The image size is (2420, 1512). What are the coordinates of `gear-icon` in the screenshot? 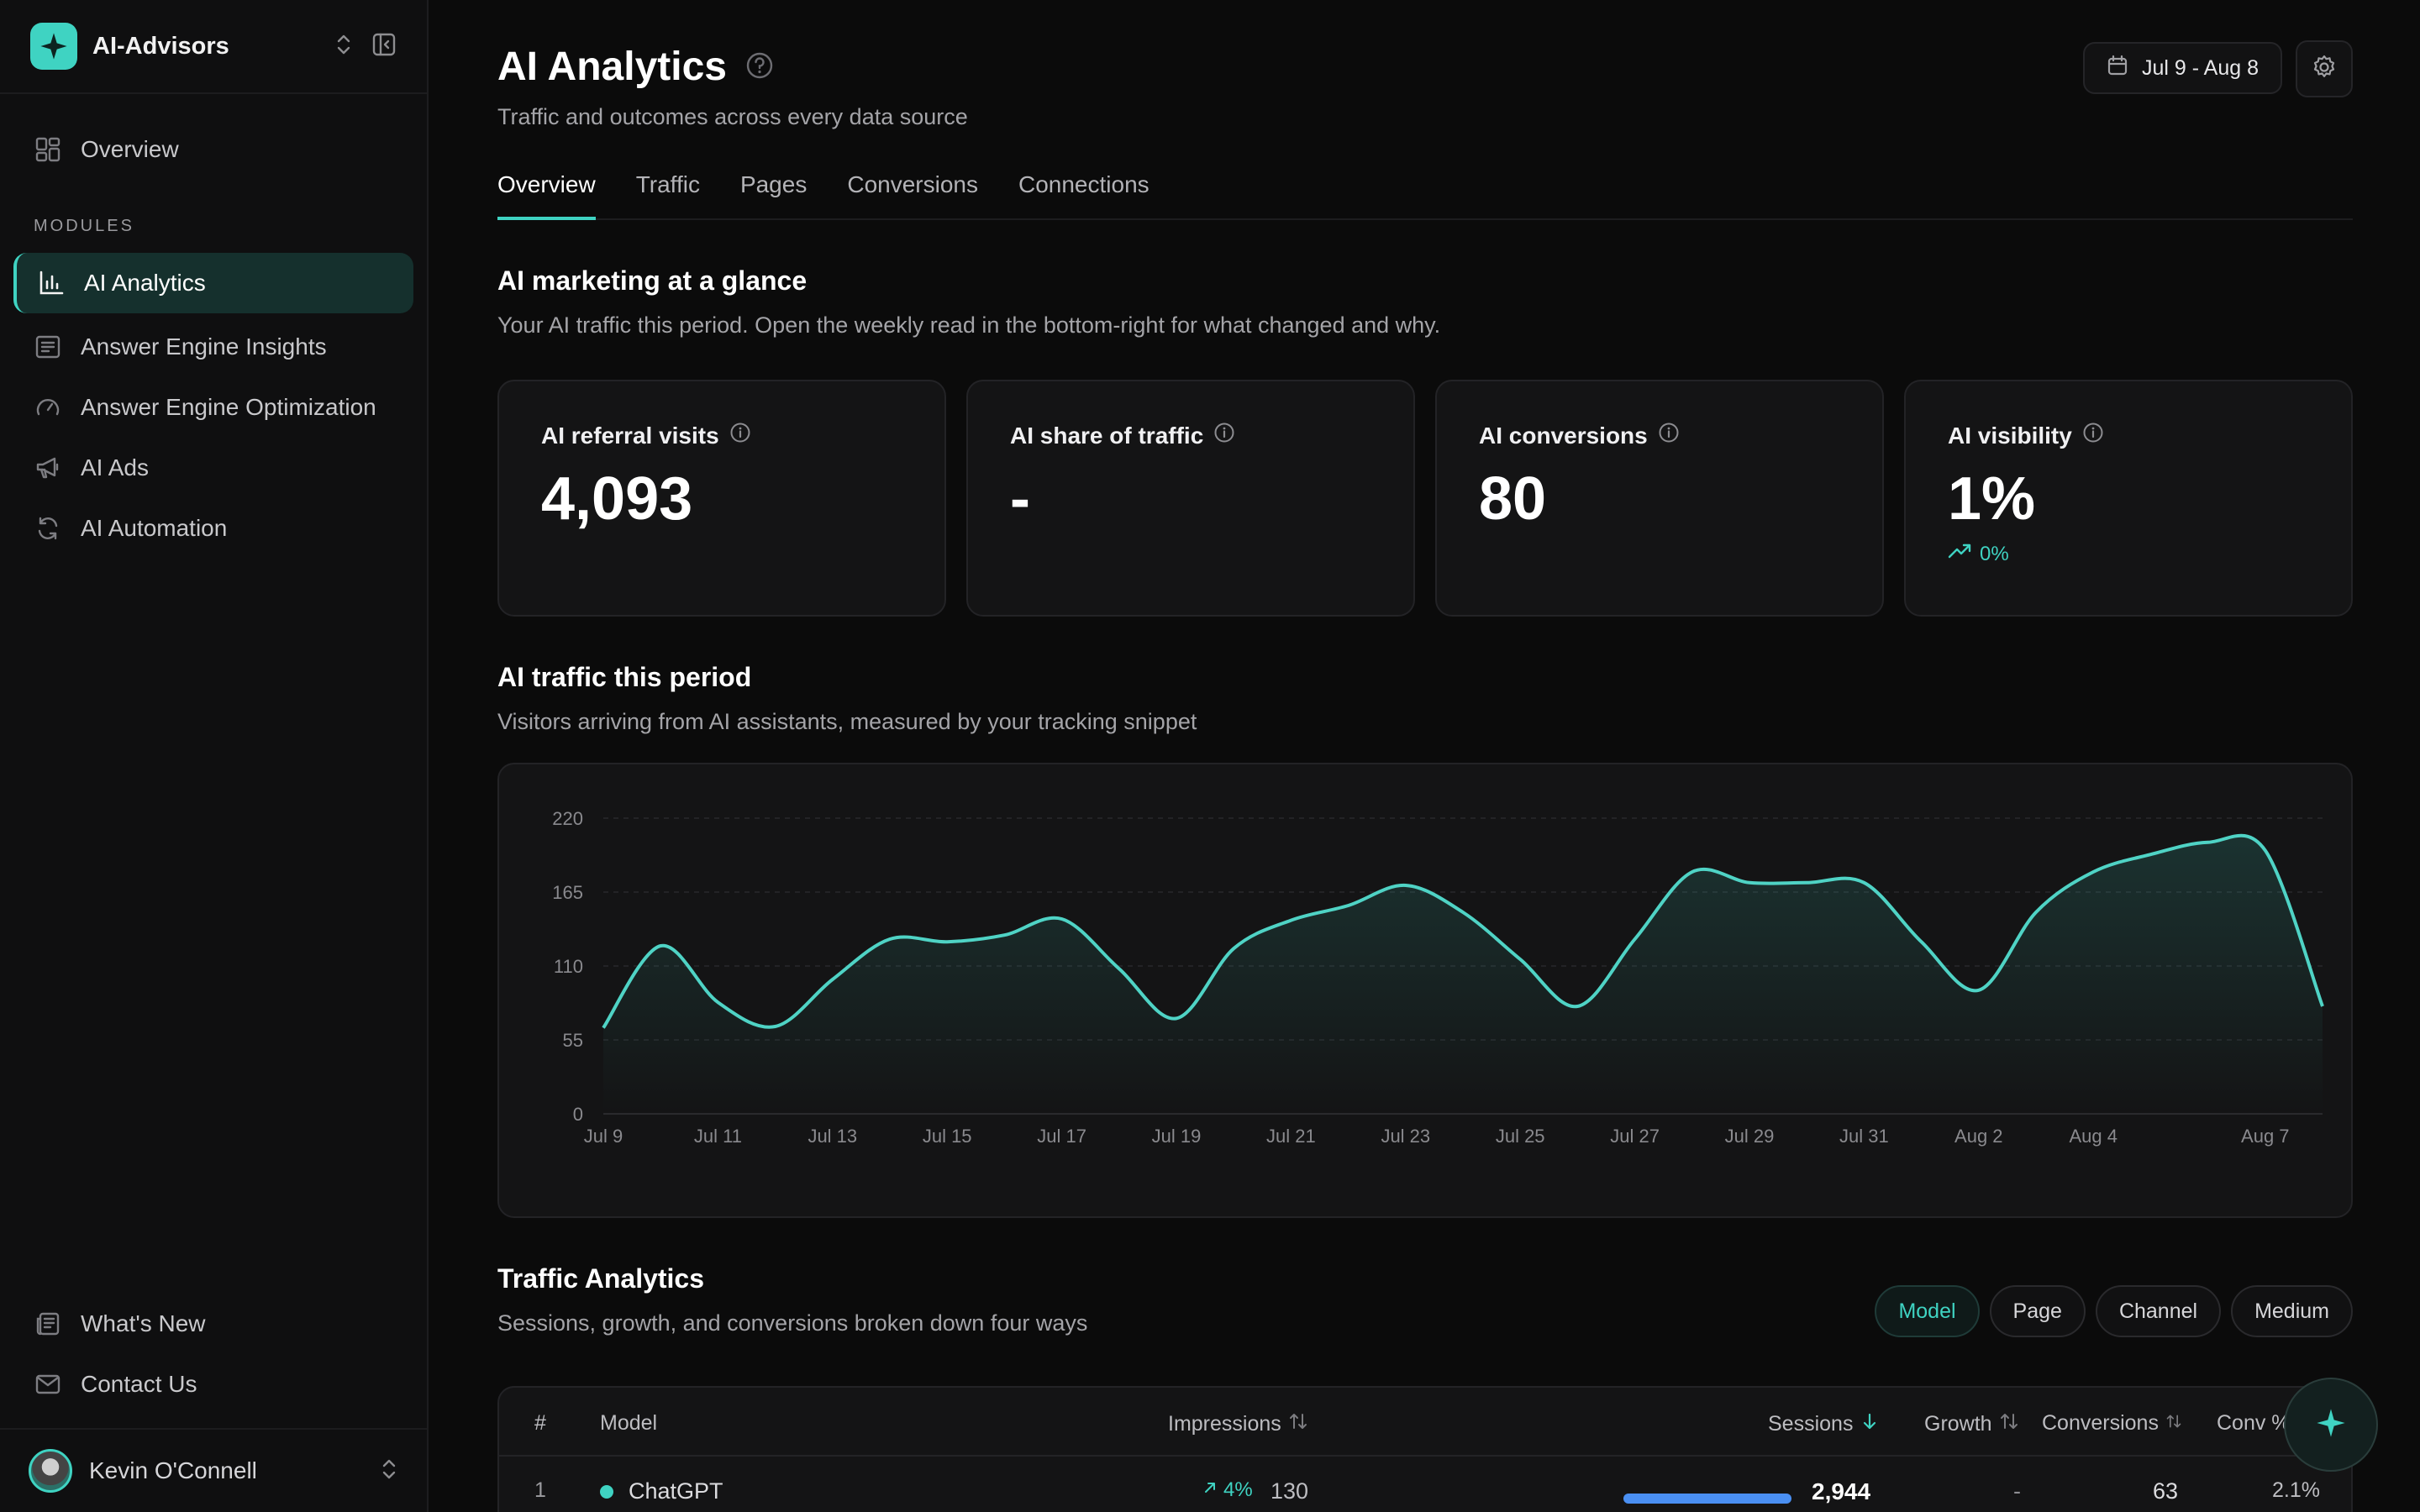 It's located at (2325, 69).